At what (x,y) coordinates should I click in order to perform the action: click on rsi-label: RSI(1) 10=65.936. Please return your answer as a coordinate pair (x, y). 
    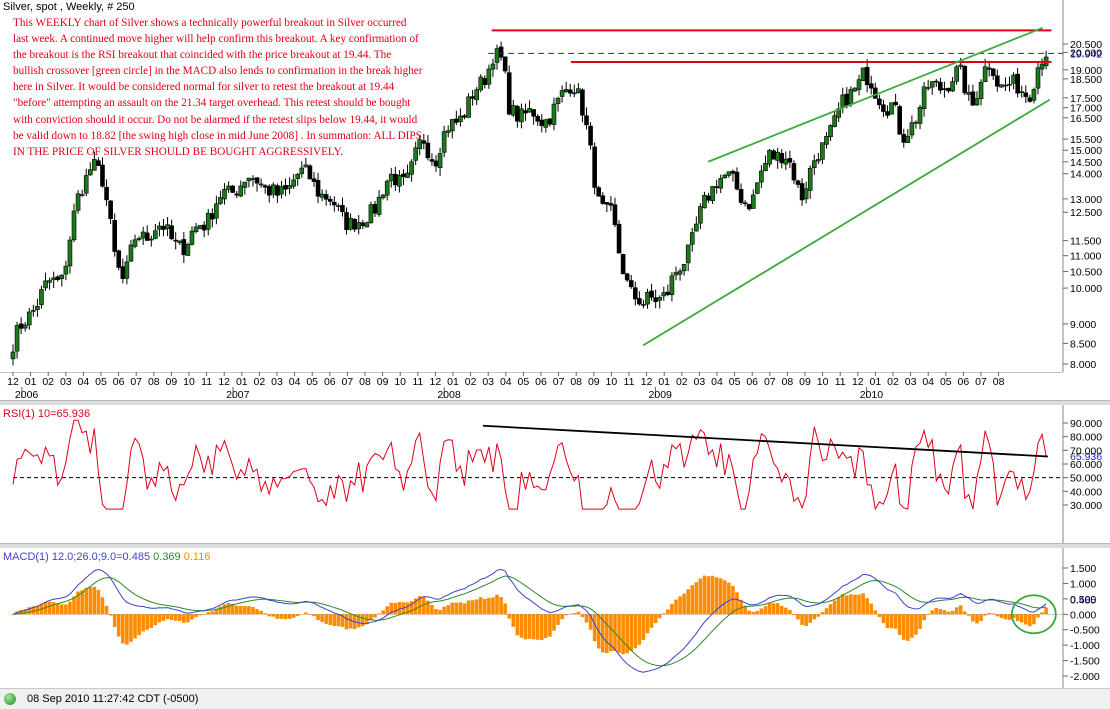
    Looking at the image, I should click on (47, 414).